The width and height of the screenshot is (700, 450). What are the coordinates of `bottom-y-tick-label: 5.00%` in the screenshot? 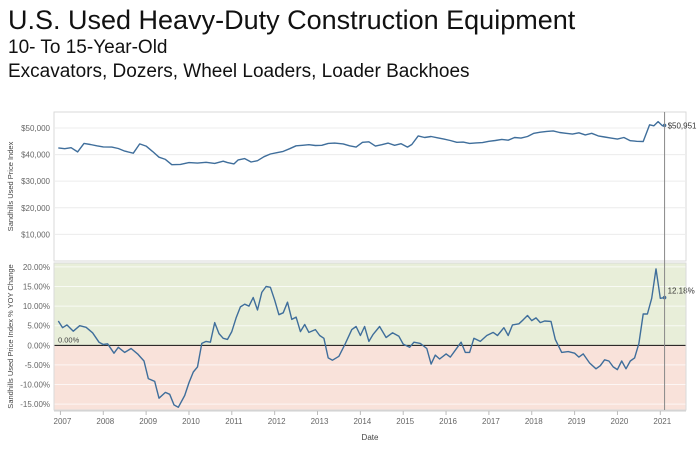 It's located at (38, 326).